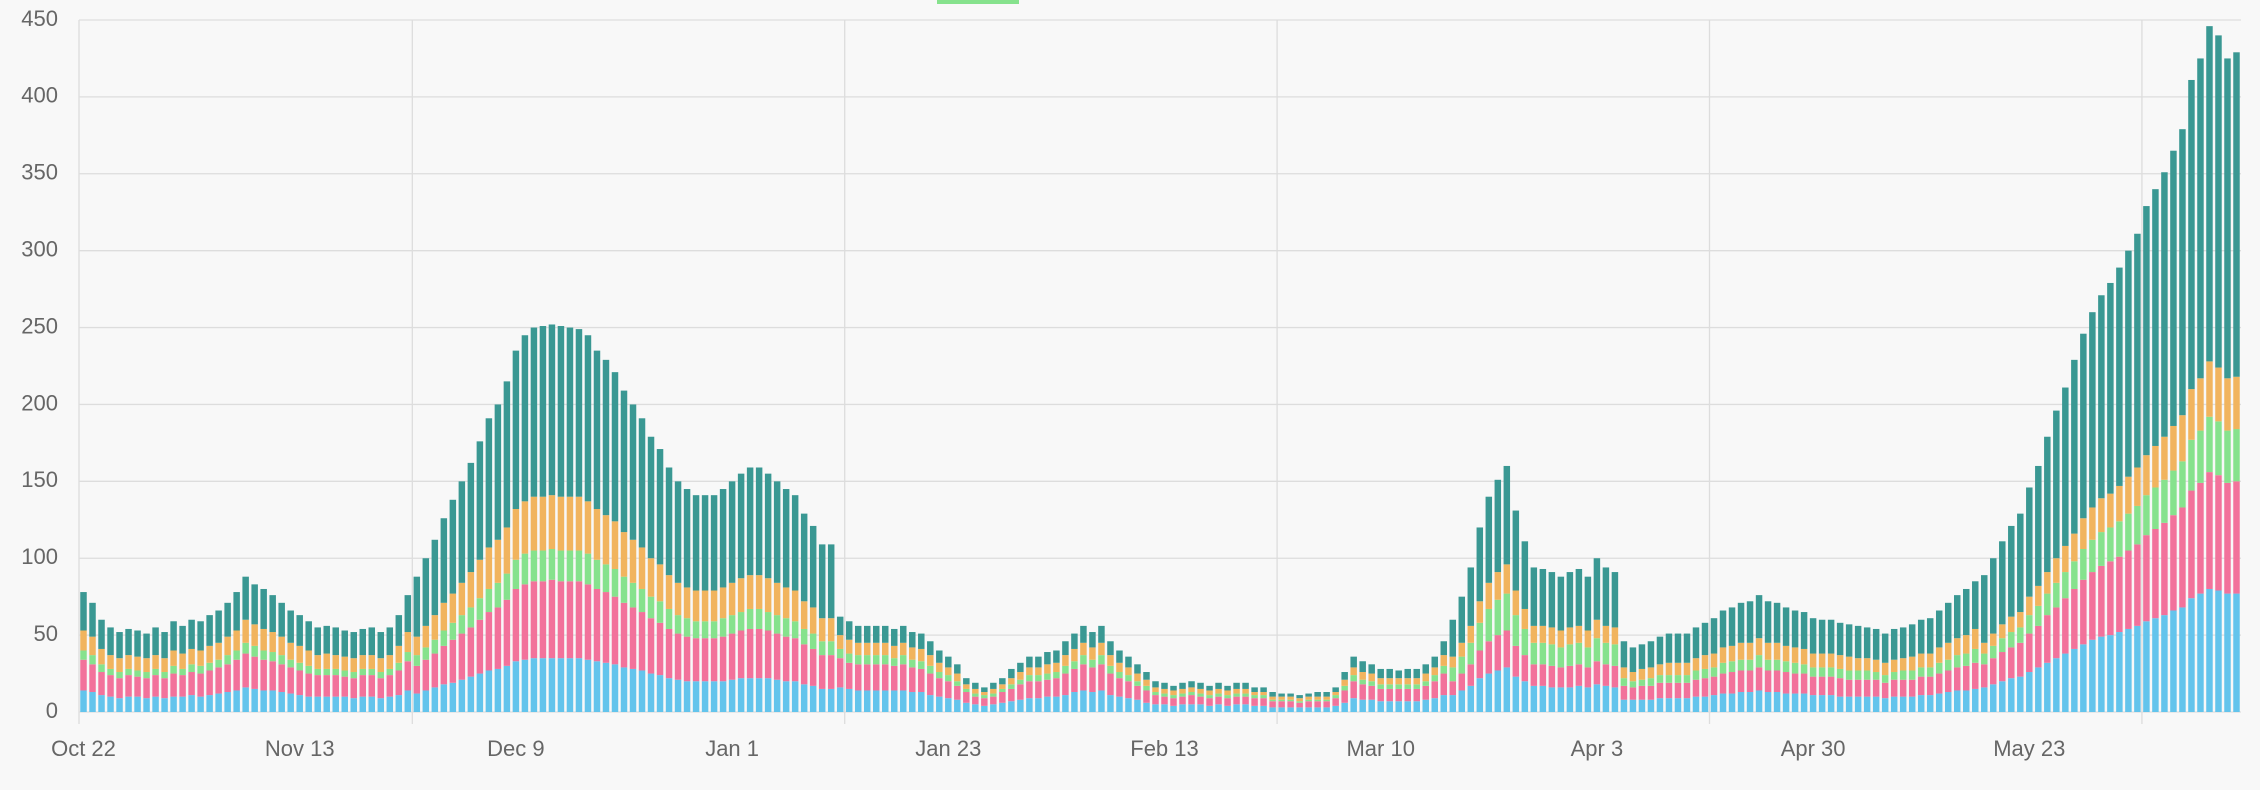  Describe the element at coordinates (732, 748) in the screenshot. I see `x-tick-label: Jan 1` at that location.